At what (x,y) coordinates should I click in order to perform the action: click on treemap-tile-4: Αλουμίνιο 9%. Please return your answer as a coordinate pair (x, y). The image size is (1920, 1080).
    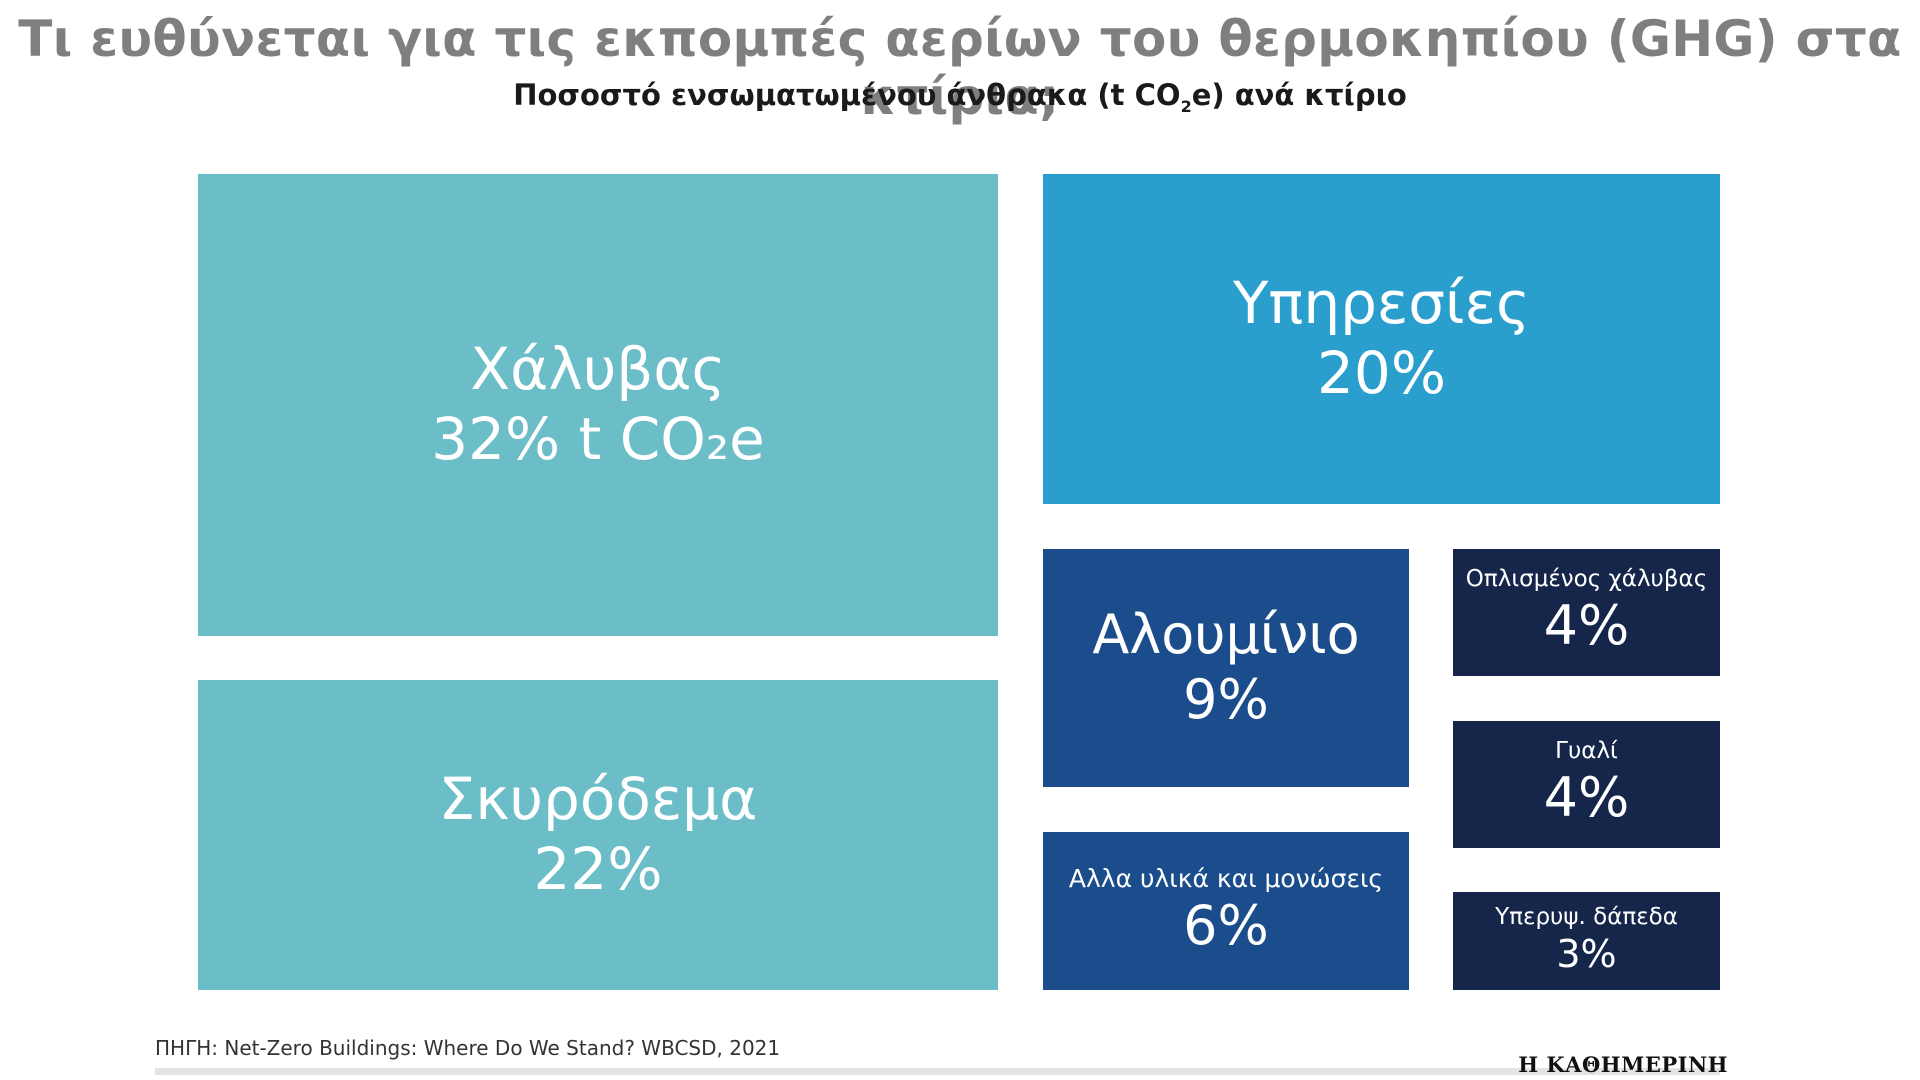
    Looking at the image, I should click on (1226, 668).